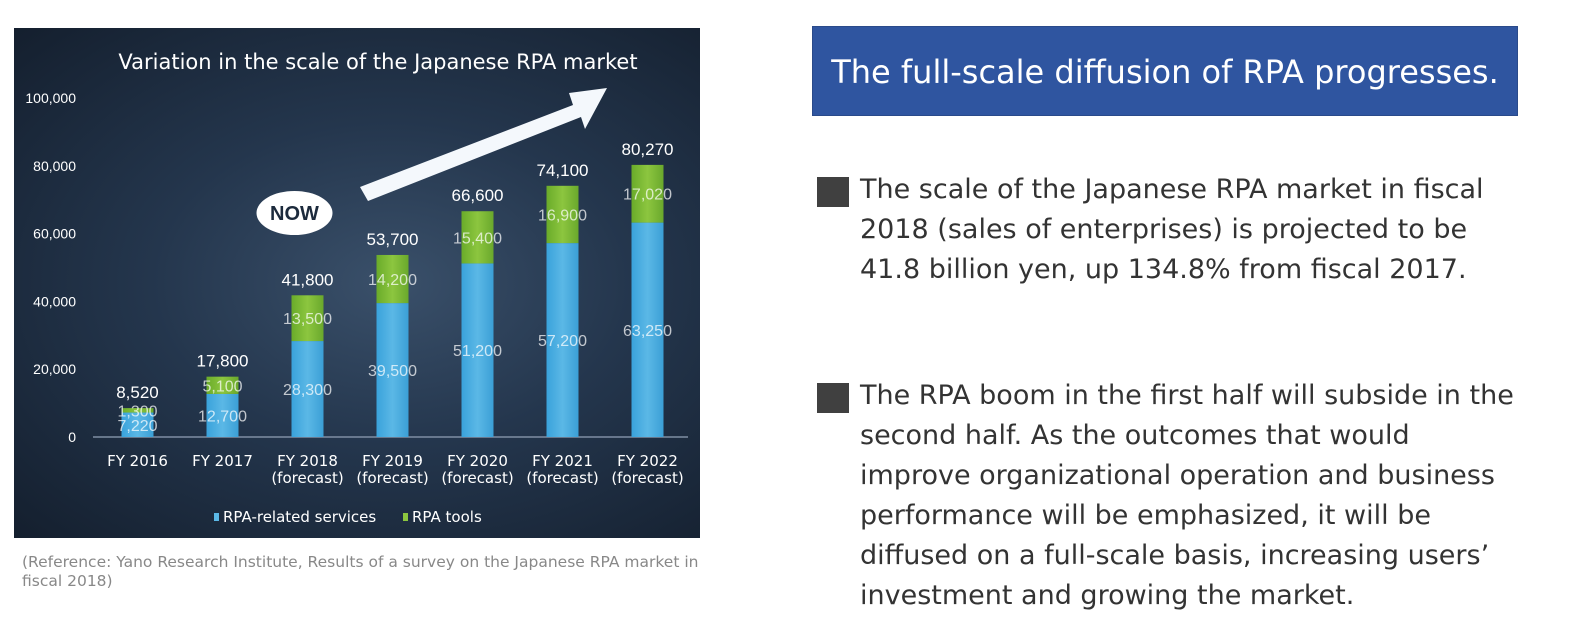 Image resolution: width=1573 pixels, height=636 pixels. Describe the element at coordinates (216, 517) in the screenshot. I see `legend-swatch-rpa-services` at that location.